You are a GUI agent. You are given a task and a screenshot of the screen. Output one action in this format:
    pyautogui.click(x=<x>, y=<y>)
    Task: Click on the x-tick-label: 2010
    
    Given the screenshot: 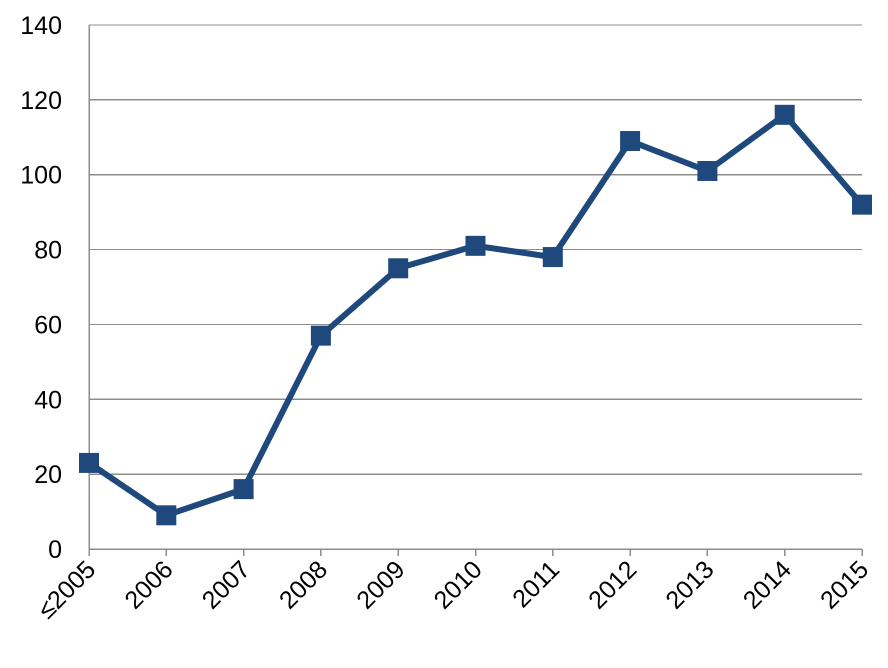 What is the action you would take?
    pyautogui.click(x=458, y=584)
    